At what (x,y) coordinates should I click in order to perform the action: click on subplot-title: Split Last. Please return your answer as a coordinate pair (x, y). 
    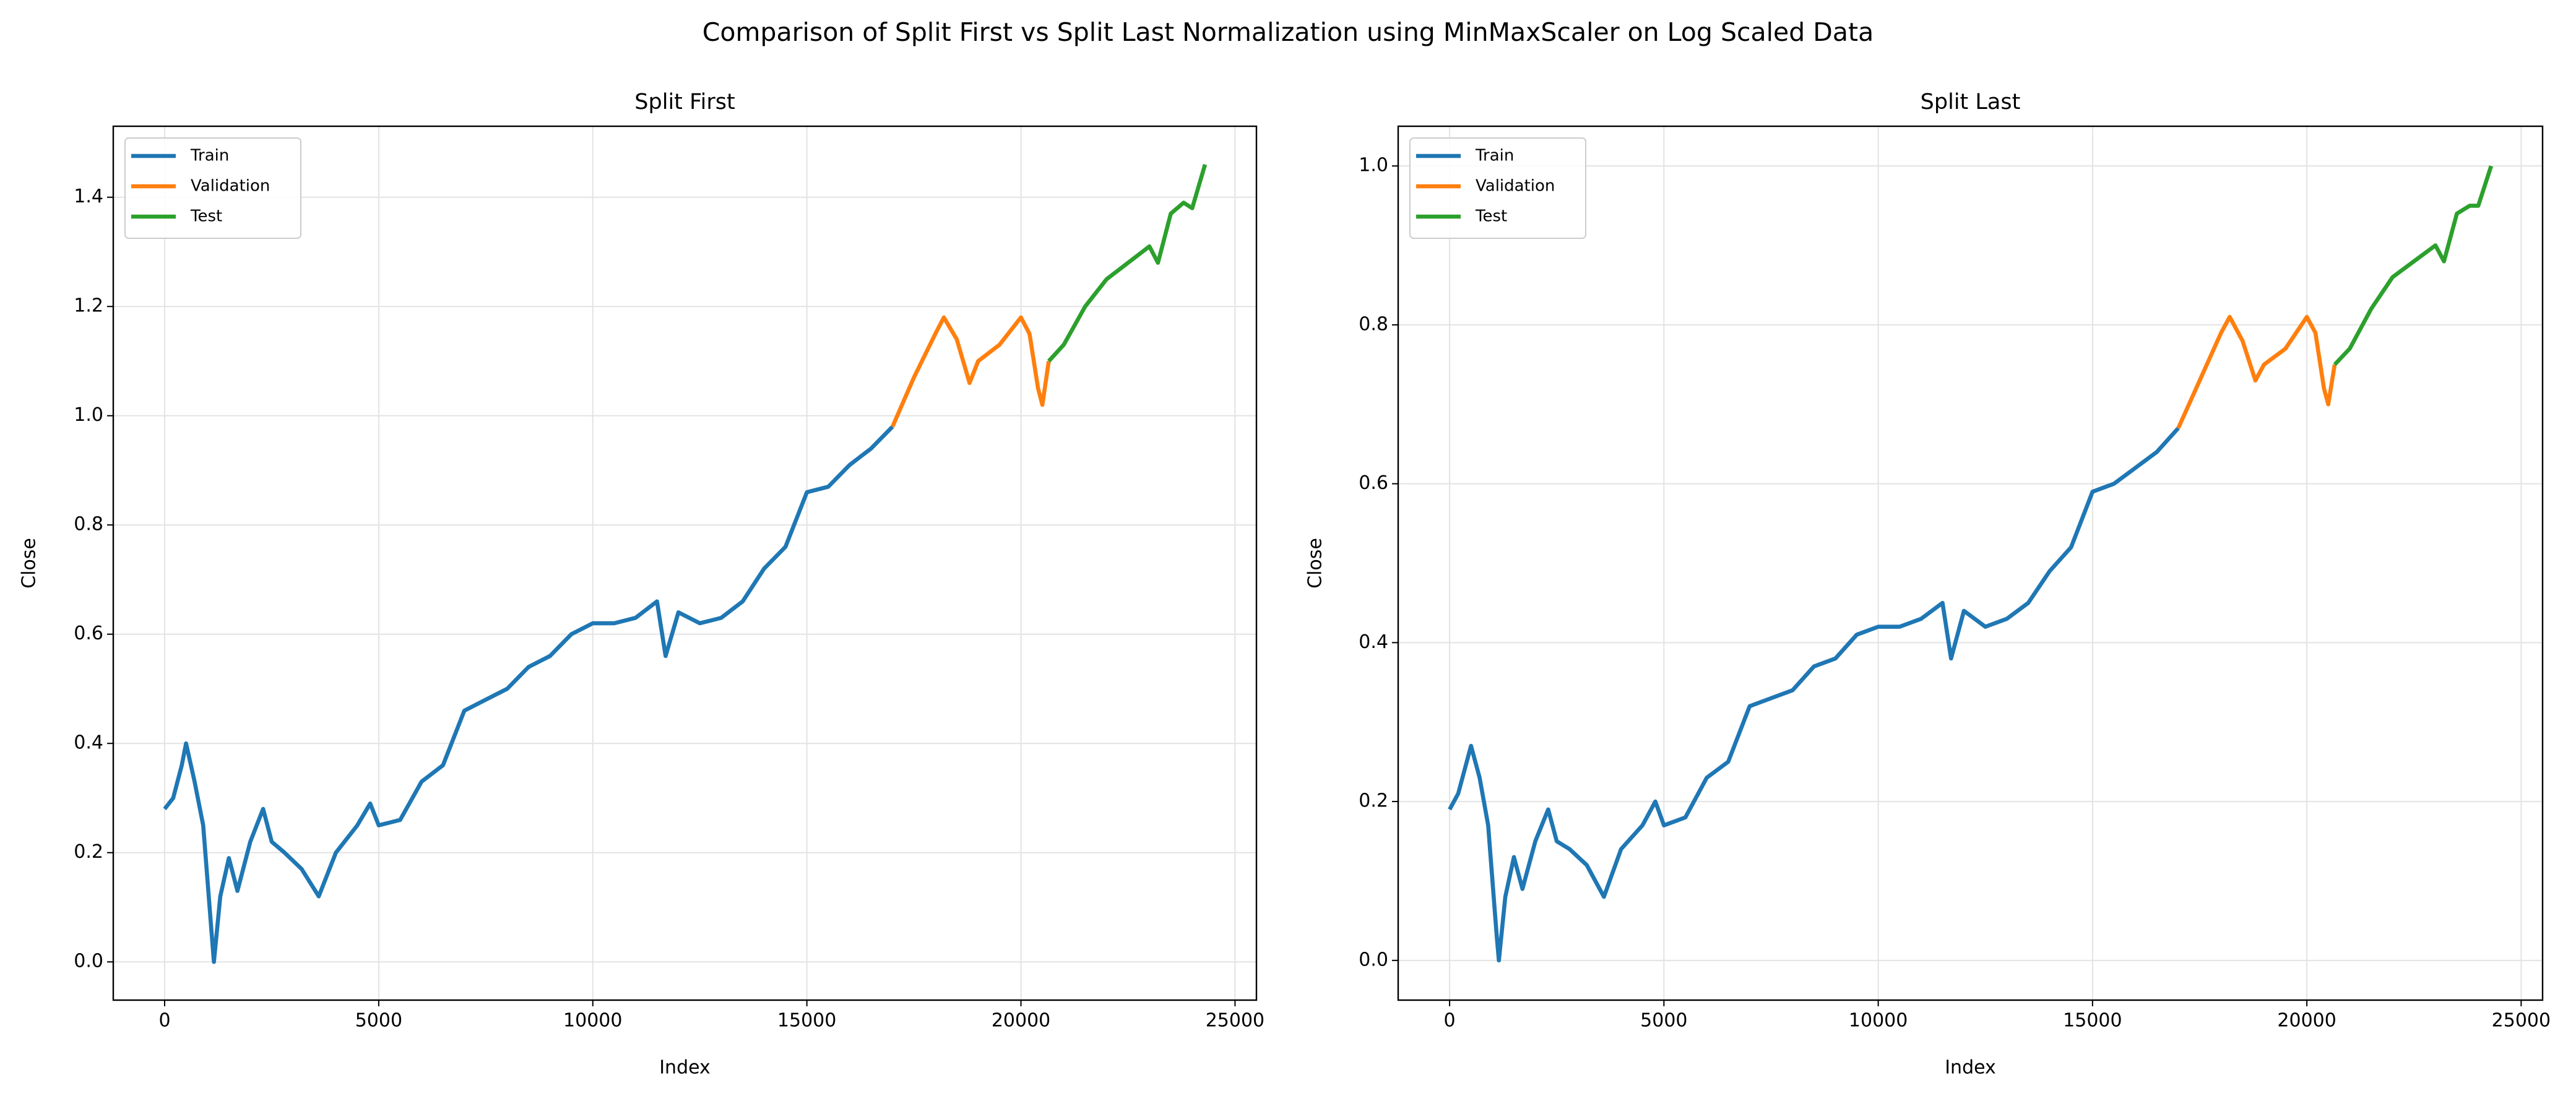
    Looking at the image, I should click on (1971, 102).